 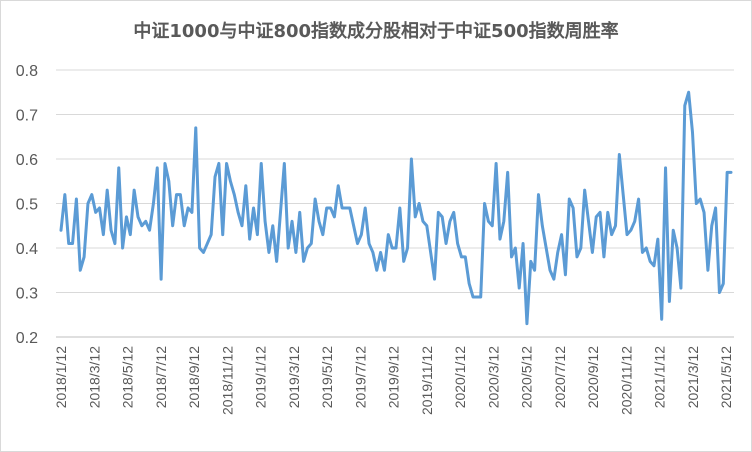 What do you see at coordinates (660, 377) in the screenshot?
I see `x-tick-label: 2021/1/12` at bounding box center [660, 377].